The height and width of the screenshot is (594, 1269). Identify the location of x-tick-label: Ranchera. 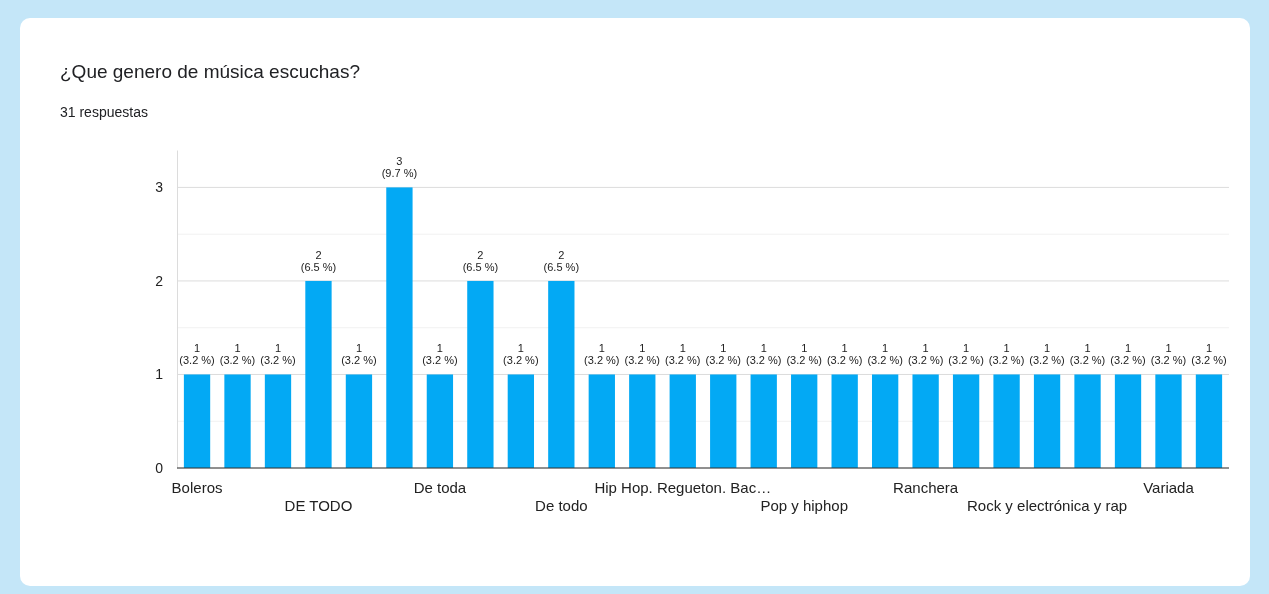
(926, 487).